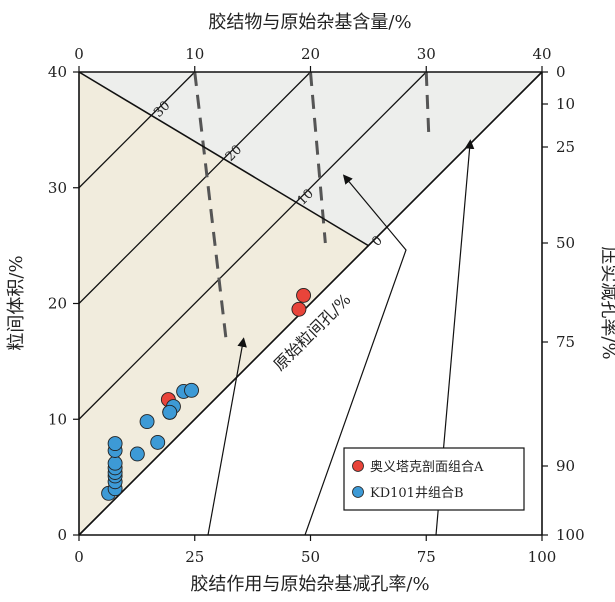 Image resolution: width=615 pixels, height=602 pixels. What do you see at coordinates (57, 188) in the screenshot?
I see `left-tick-label: 30` at bounding box center [57, 188].